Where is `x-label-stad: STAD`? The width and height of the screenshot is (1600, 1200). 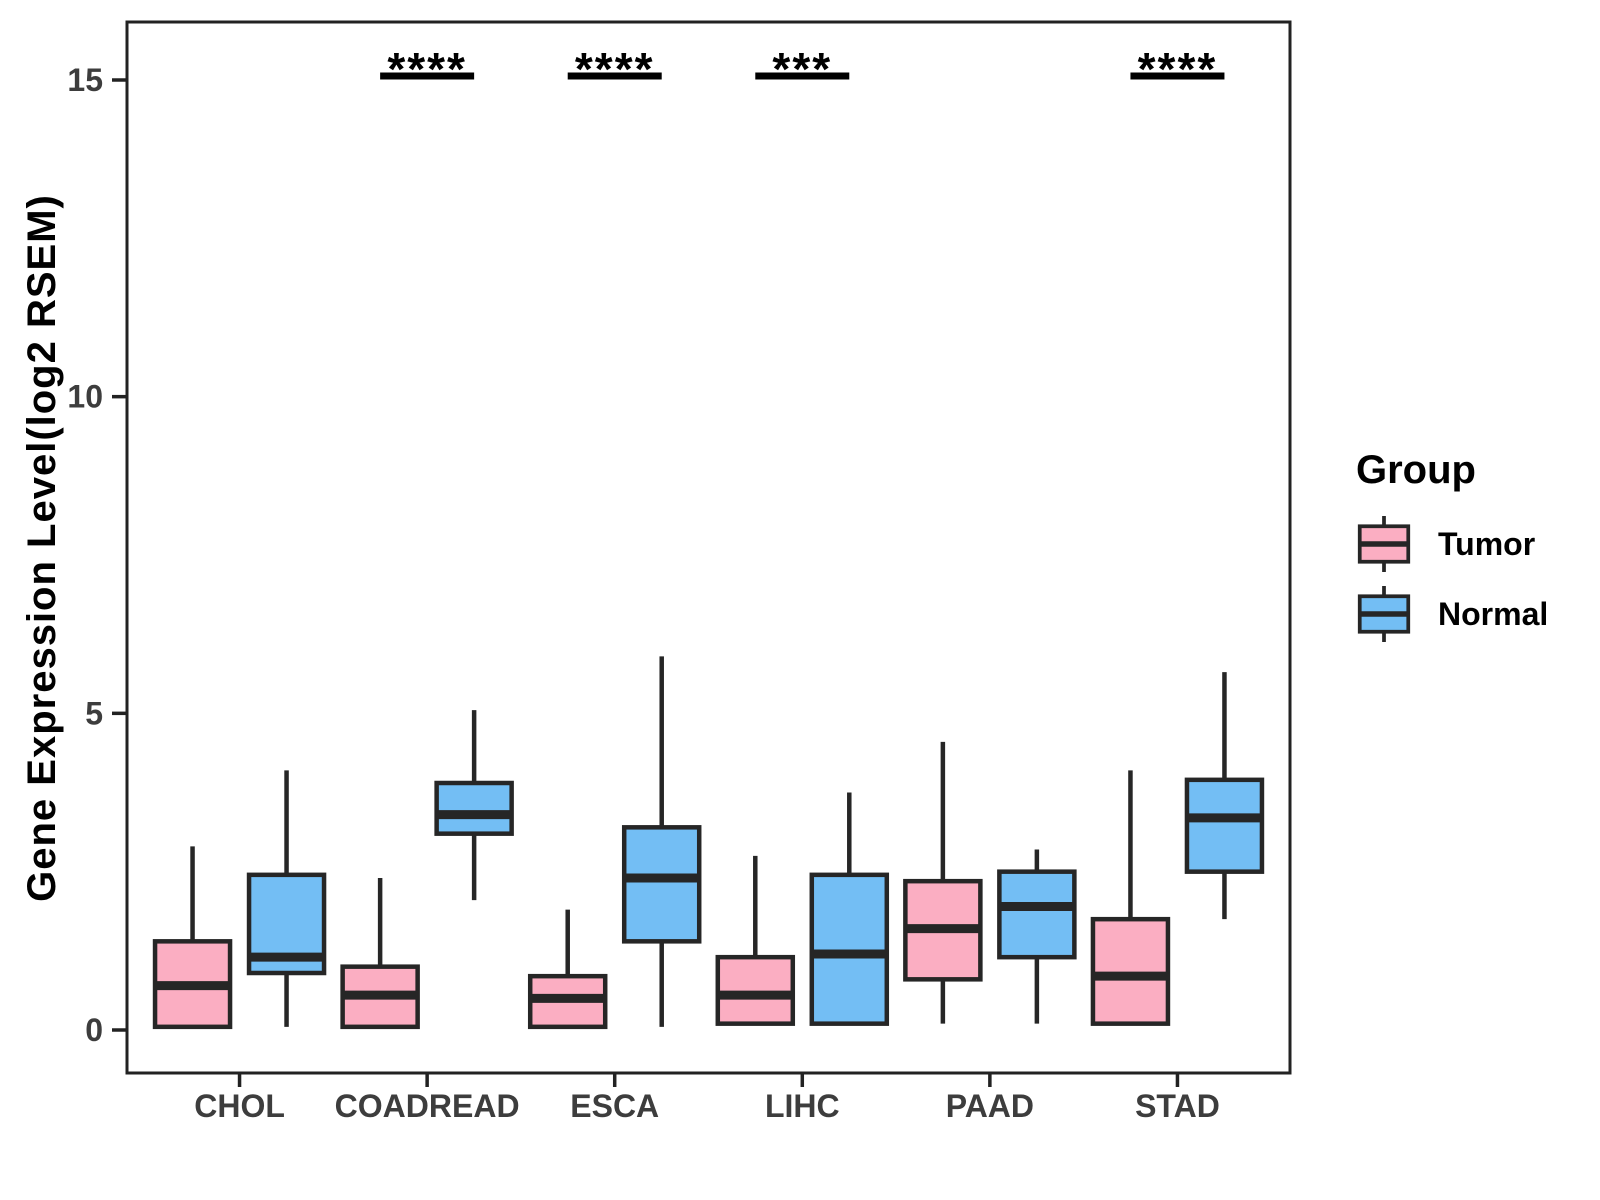
x-label-stad: STAD is located at coordinates (1177, 1106).